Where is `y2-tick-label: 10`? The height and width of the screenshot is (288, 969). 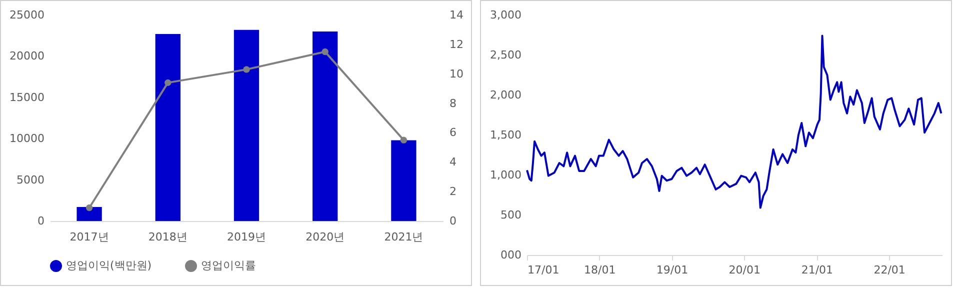 y2-tick-label: 10 is located at coordinates (457, 73).